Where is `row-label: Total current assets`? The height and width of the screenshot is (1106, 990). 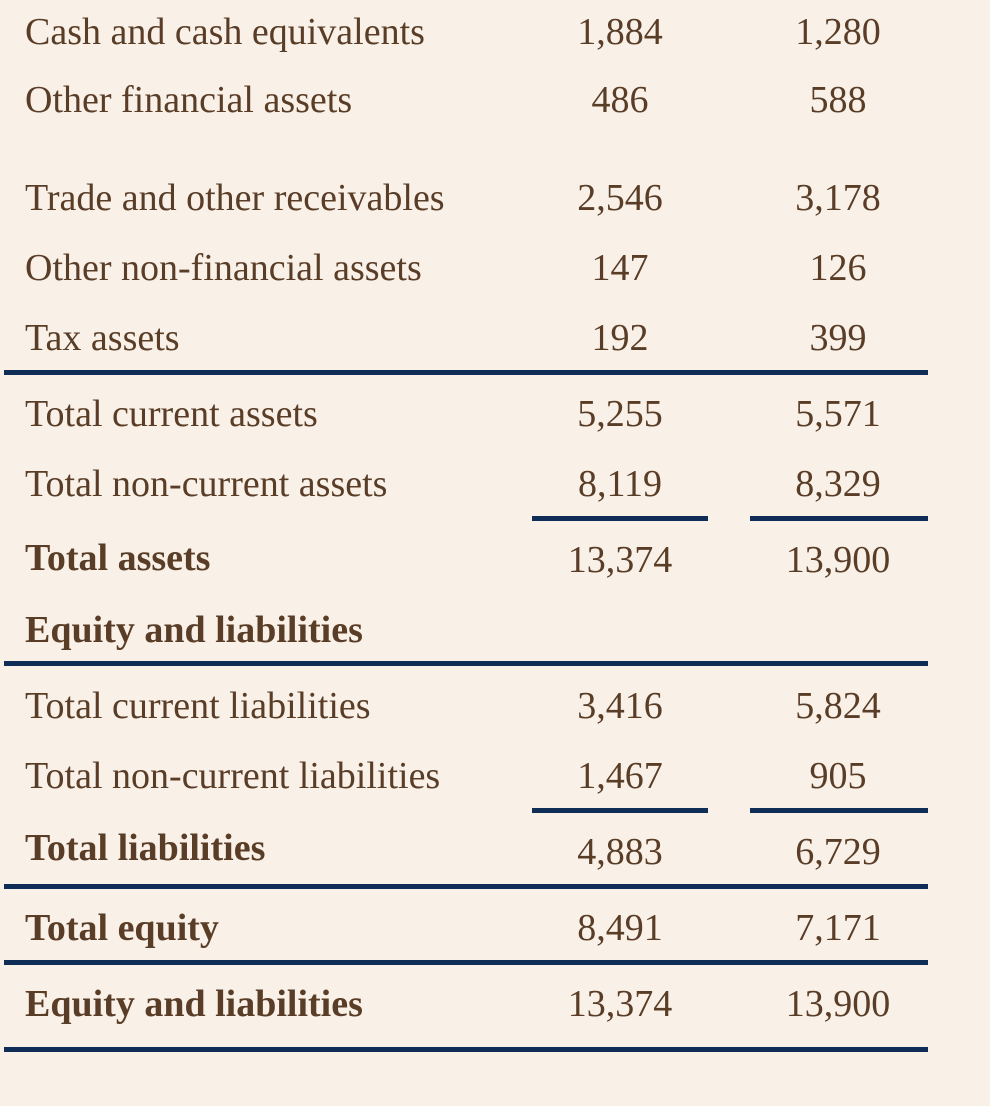
row-label: Total current assets is located at coordinates (171, 414).